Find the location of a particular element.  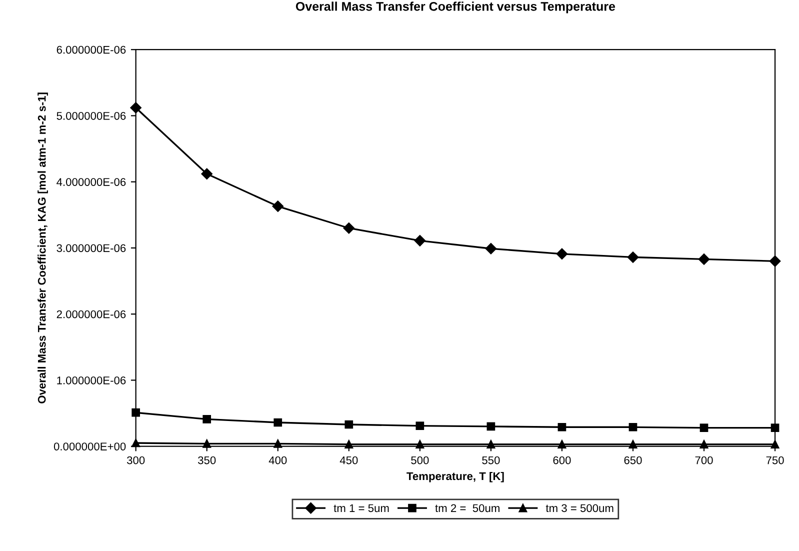

x-tick-label: 650 is located at coordinates (633, 460).